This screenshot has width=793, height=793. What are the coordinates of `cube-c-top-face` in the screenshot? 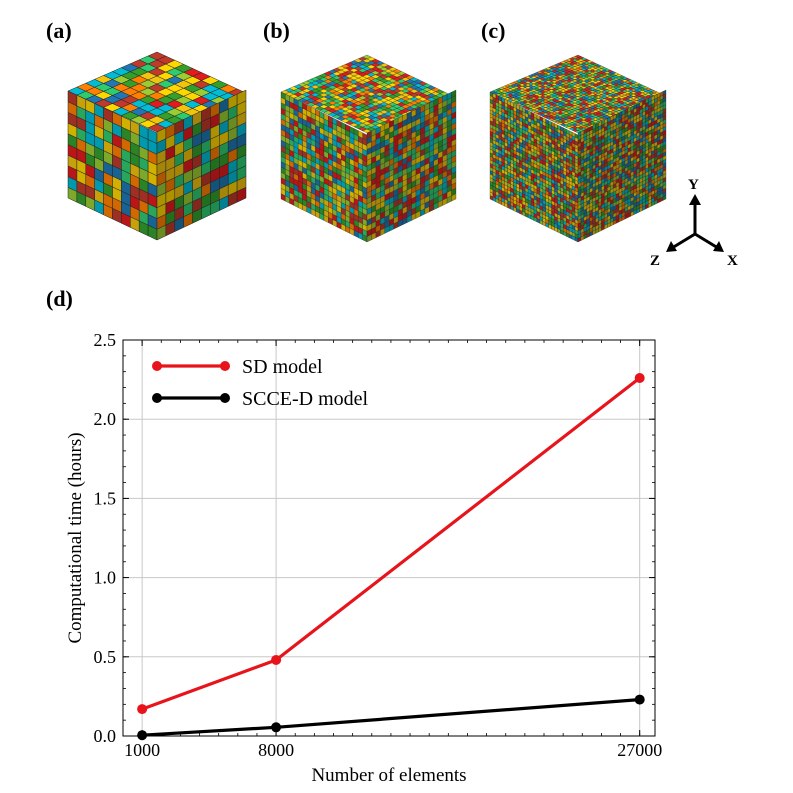 It's located at (578, 94).